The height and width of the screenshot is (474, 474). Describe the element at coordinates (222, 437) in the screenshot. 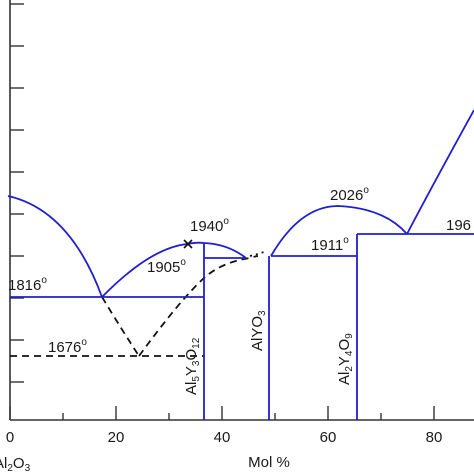

I see `x-tick-40: 40` at that location.